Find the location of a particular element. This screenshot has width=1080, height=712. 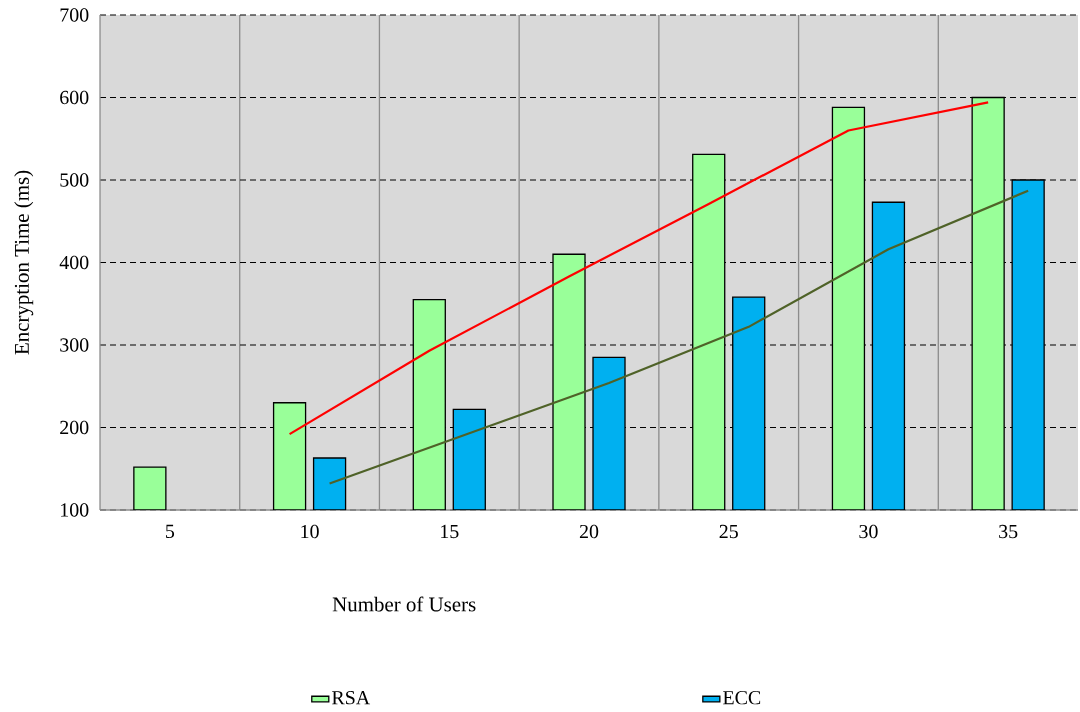

legend-label: ECC is located at coordinates (742, 697).